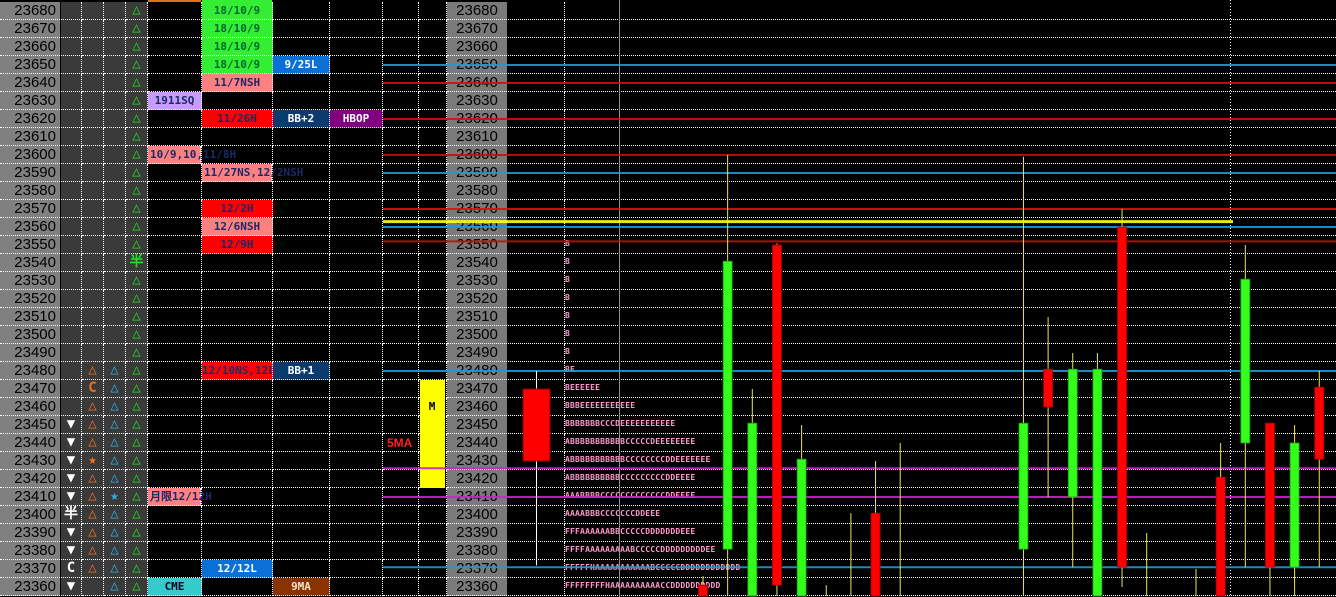 The image size is (1336, 597). Describe the element at coordinates (175, 101) in the screenshot. I see `level-label: 1911SQ` at that location.